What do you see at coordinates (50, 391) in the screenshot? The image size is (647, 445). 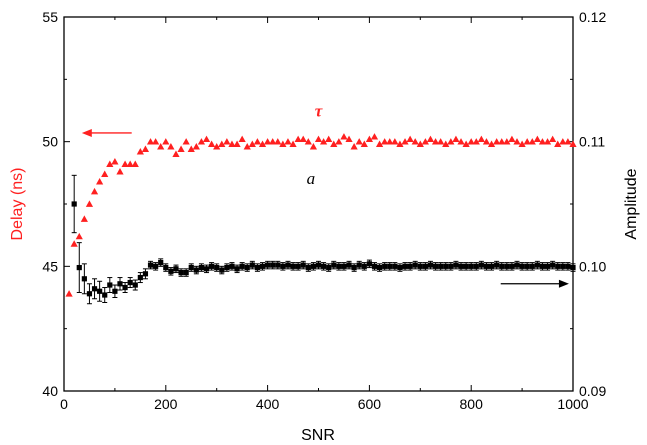 I see `y-left-tick-label: 40` at bounding box center [50, 391].